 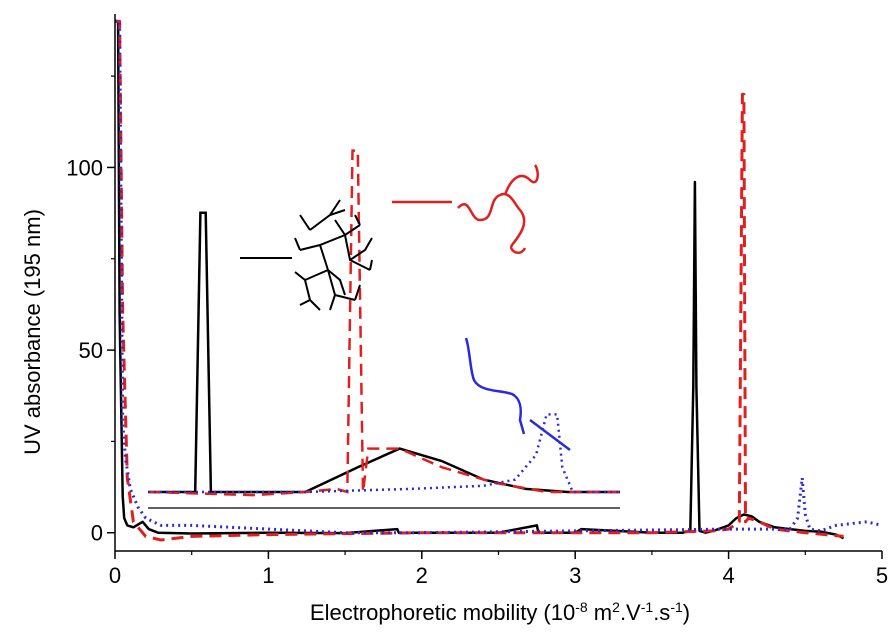 I want to click on y-tick-label: 100, so click(x=84, y=167).